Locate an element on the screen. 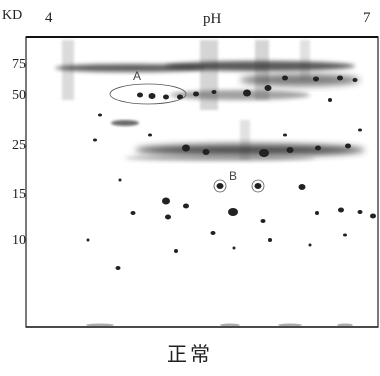 The width and height of the screenshot is (380, 376). figure-caption: 正常 is located at coordinates (190, 354).